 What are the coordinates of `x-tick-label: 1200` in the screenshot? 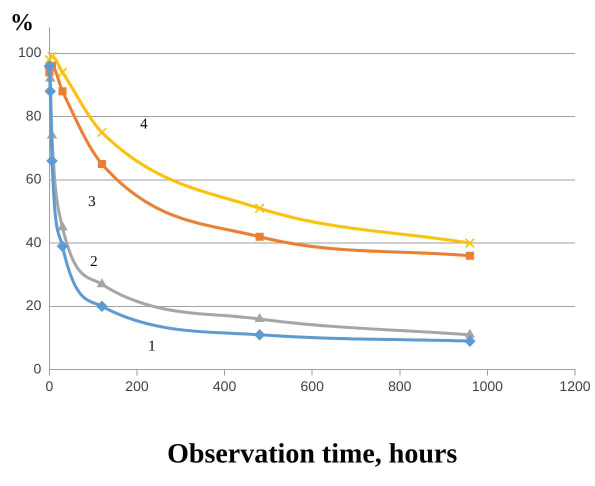 It's located at (575, 386).